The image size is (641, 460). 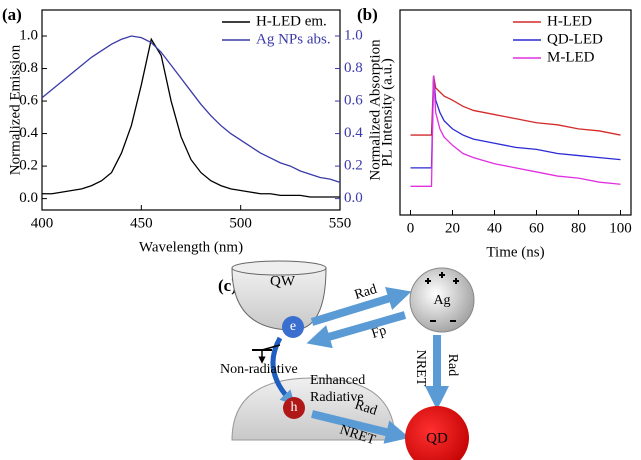 What do you see at coordinates (536, 228) in the screenshot?
I see `x-tick-label: 60` at bounding box center [536, 228].